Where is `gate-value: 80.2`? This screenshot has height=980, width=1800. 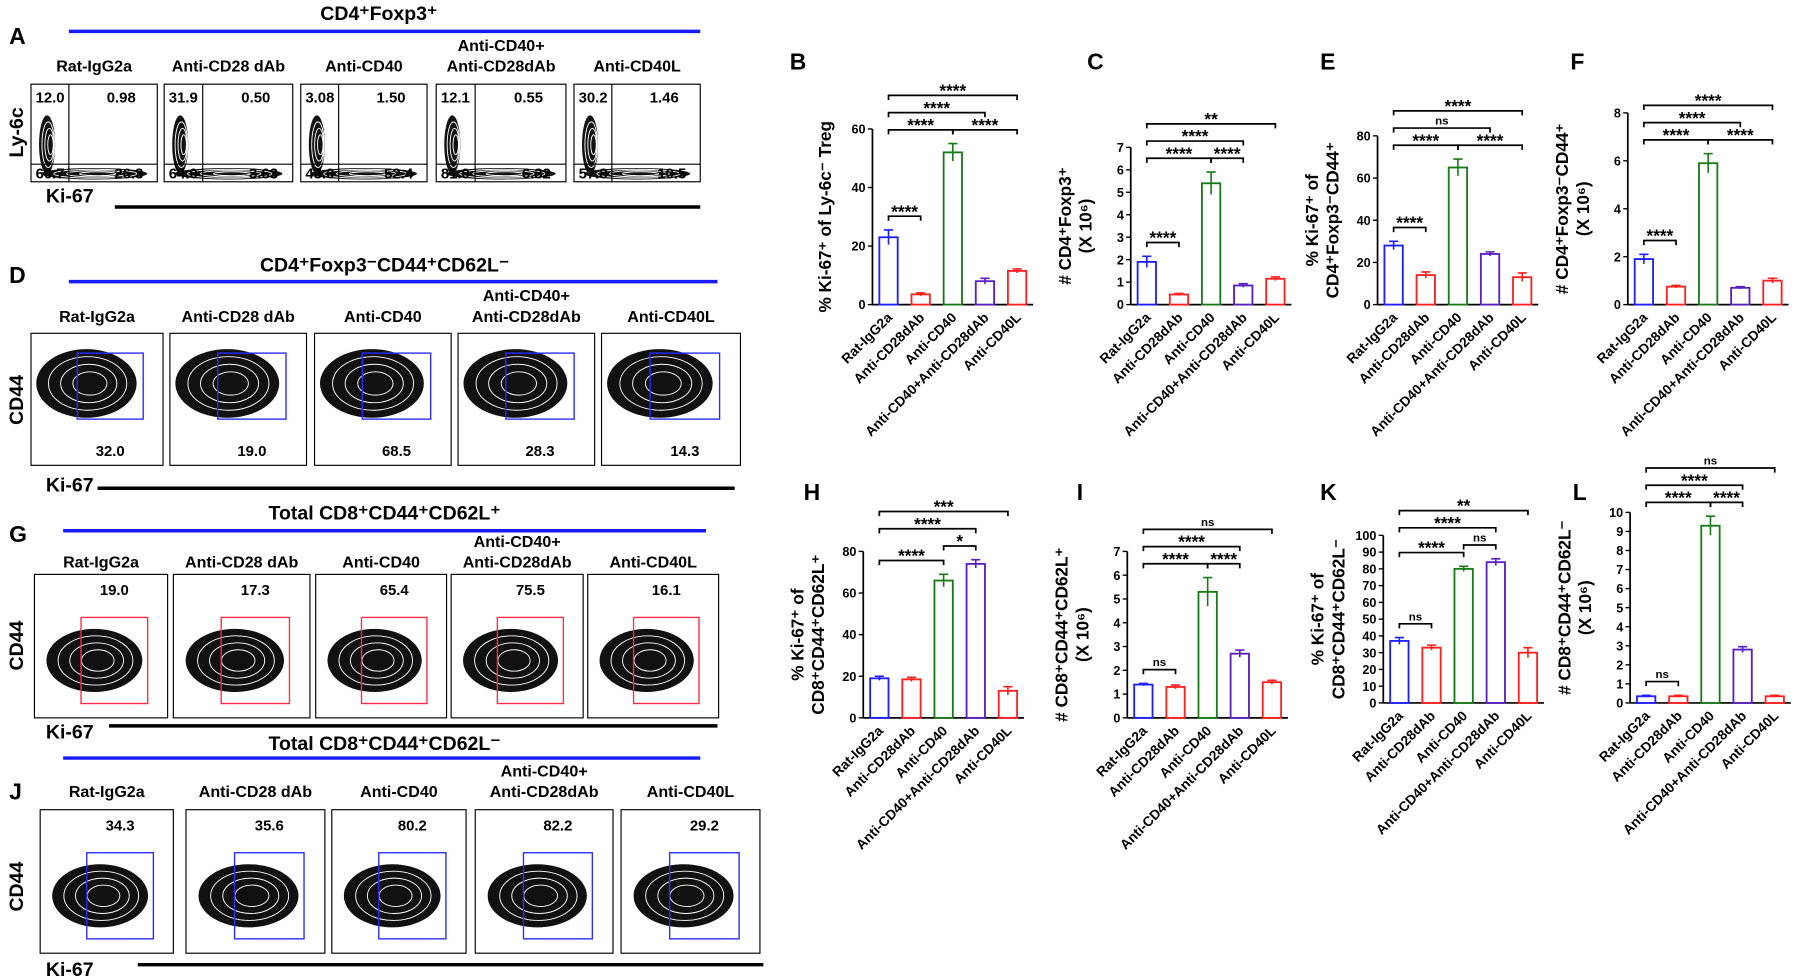
gate-value: 80.2 is located at coordinates (412, 825).